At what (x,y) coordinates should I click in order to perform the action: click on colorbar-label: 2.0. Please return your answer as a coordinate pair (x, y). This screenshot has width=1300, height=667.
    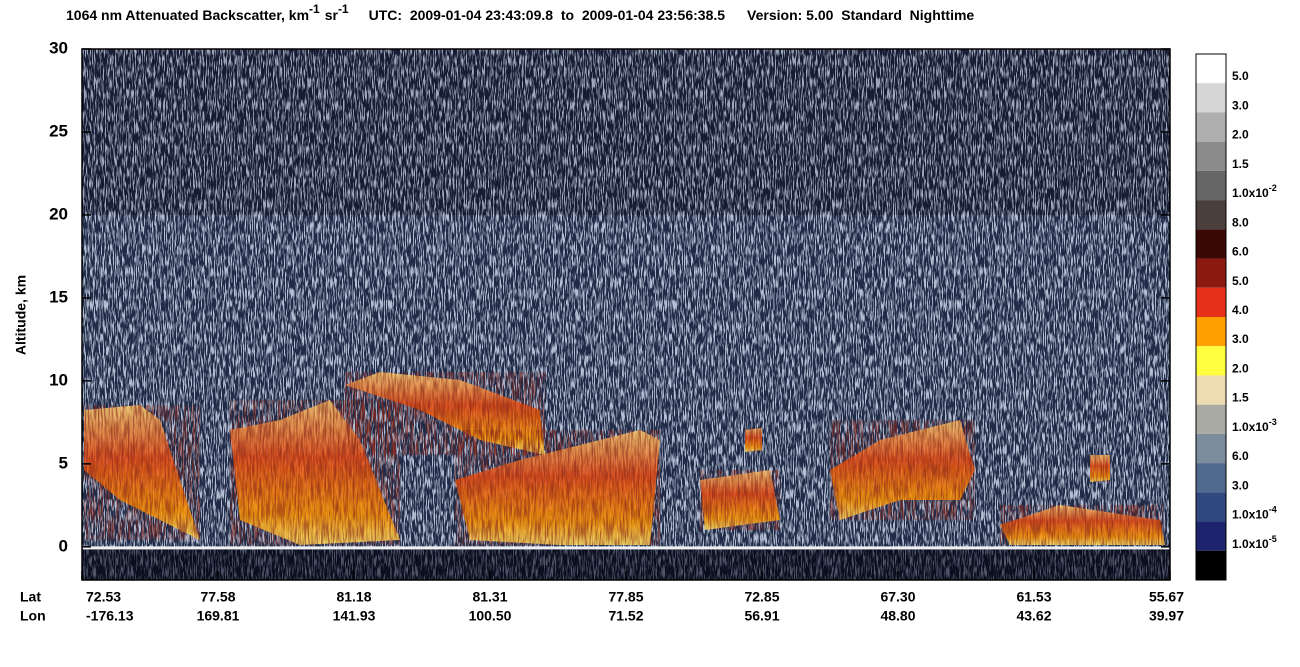
    Looking at the image, I should click on (1240, 135).